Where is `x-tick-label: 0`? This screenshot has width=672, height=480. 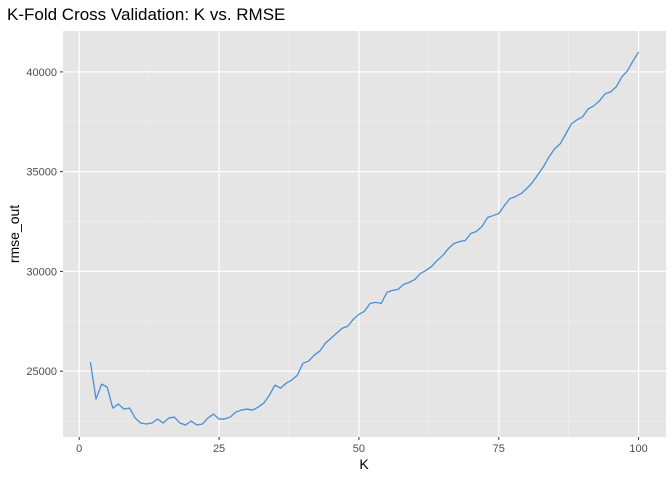 x-tick-label: 0 is located at coordinates (79, 449).